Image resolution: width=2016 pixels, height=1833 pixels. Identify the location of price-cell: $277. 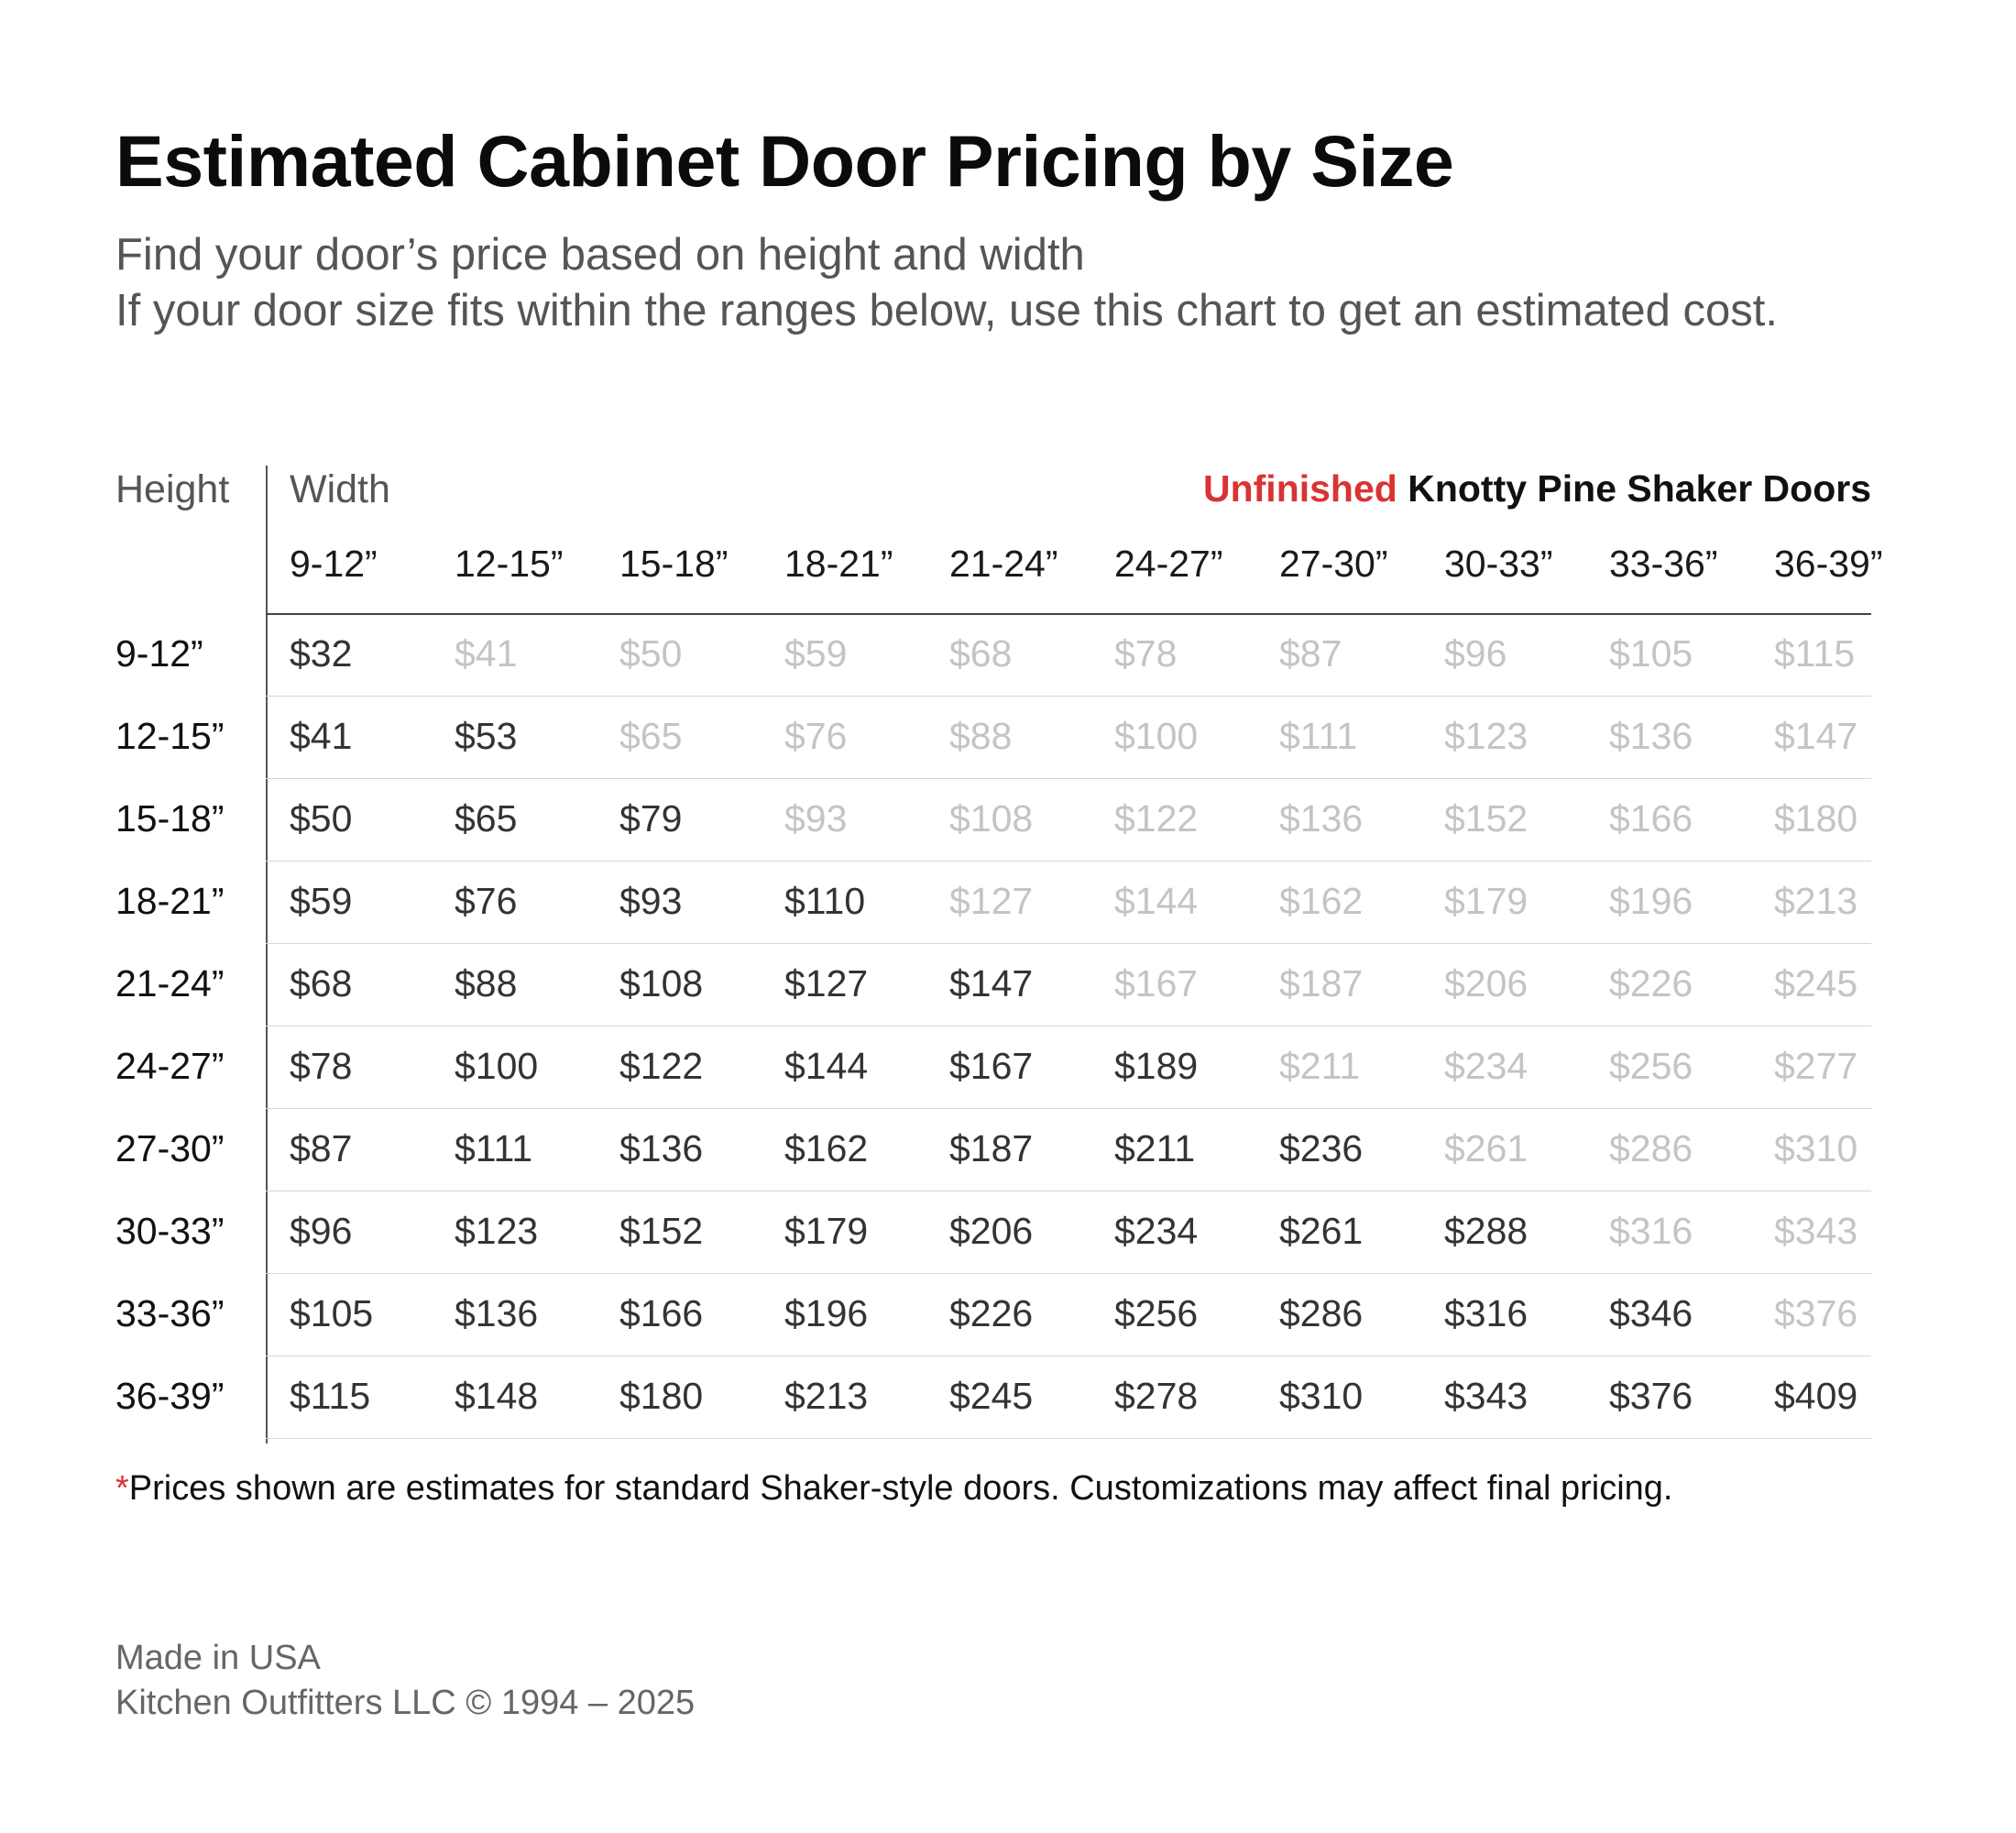
(1816, 1066).